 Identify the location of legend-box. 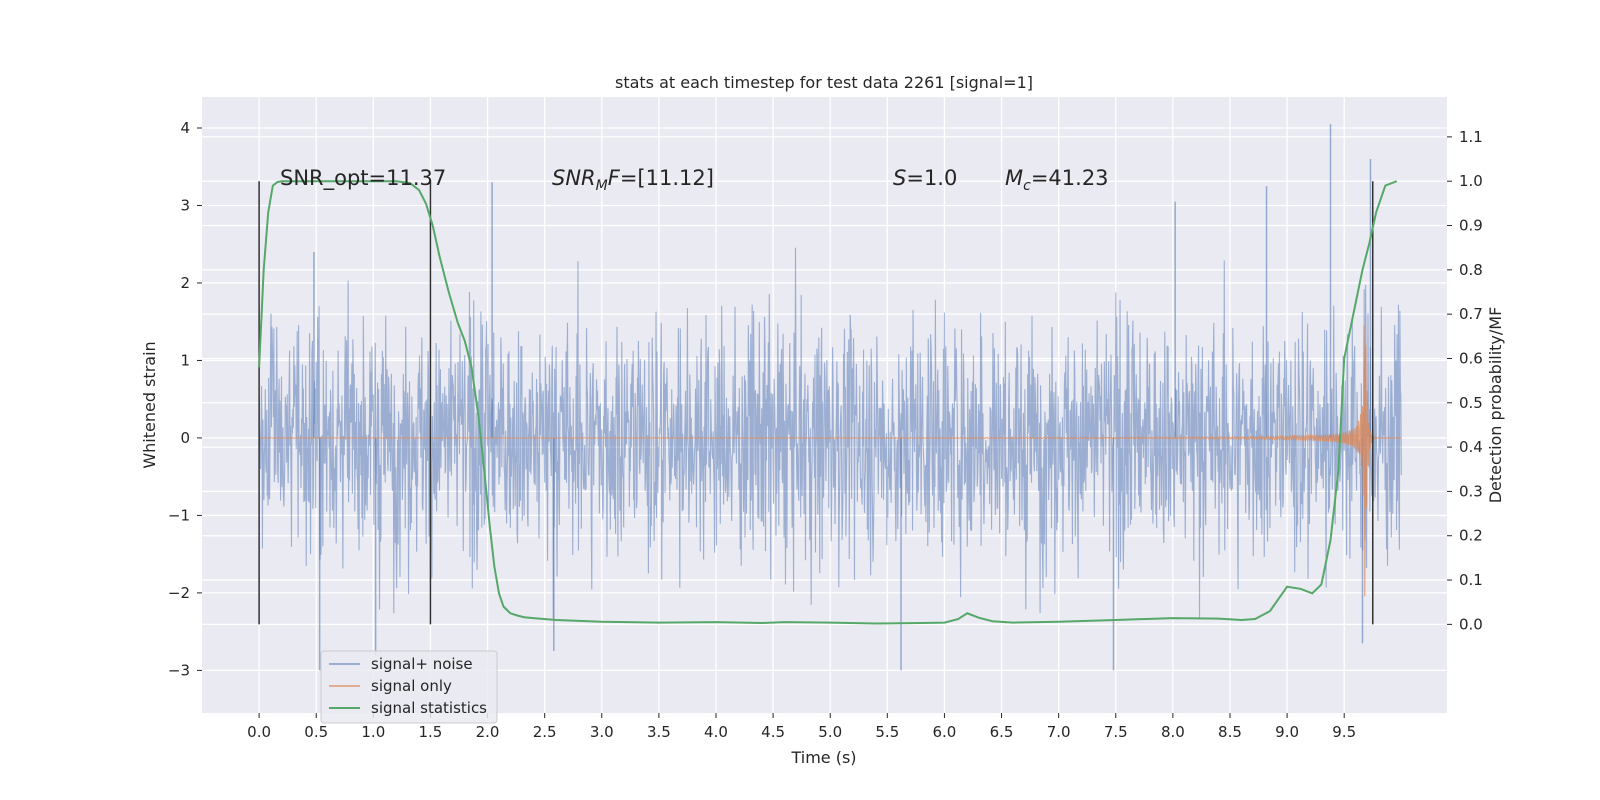
(409, 687).